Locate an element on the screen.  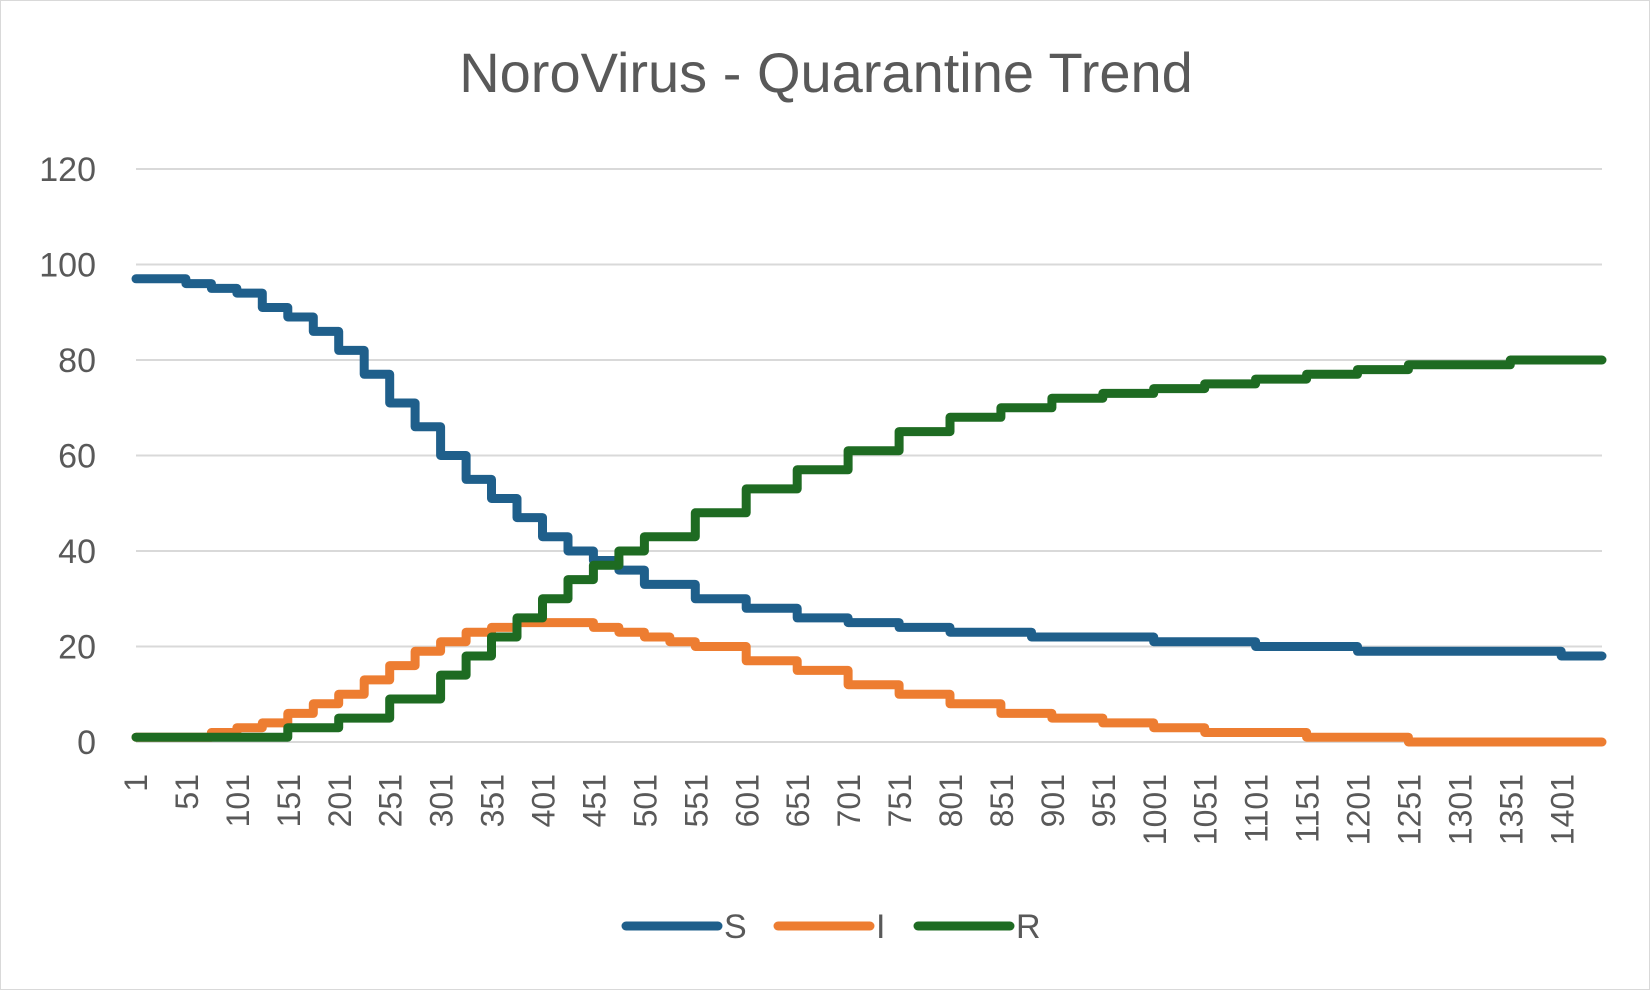
y-tick-label: 60 is located at coordinates (77, 457).